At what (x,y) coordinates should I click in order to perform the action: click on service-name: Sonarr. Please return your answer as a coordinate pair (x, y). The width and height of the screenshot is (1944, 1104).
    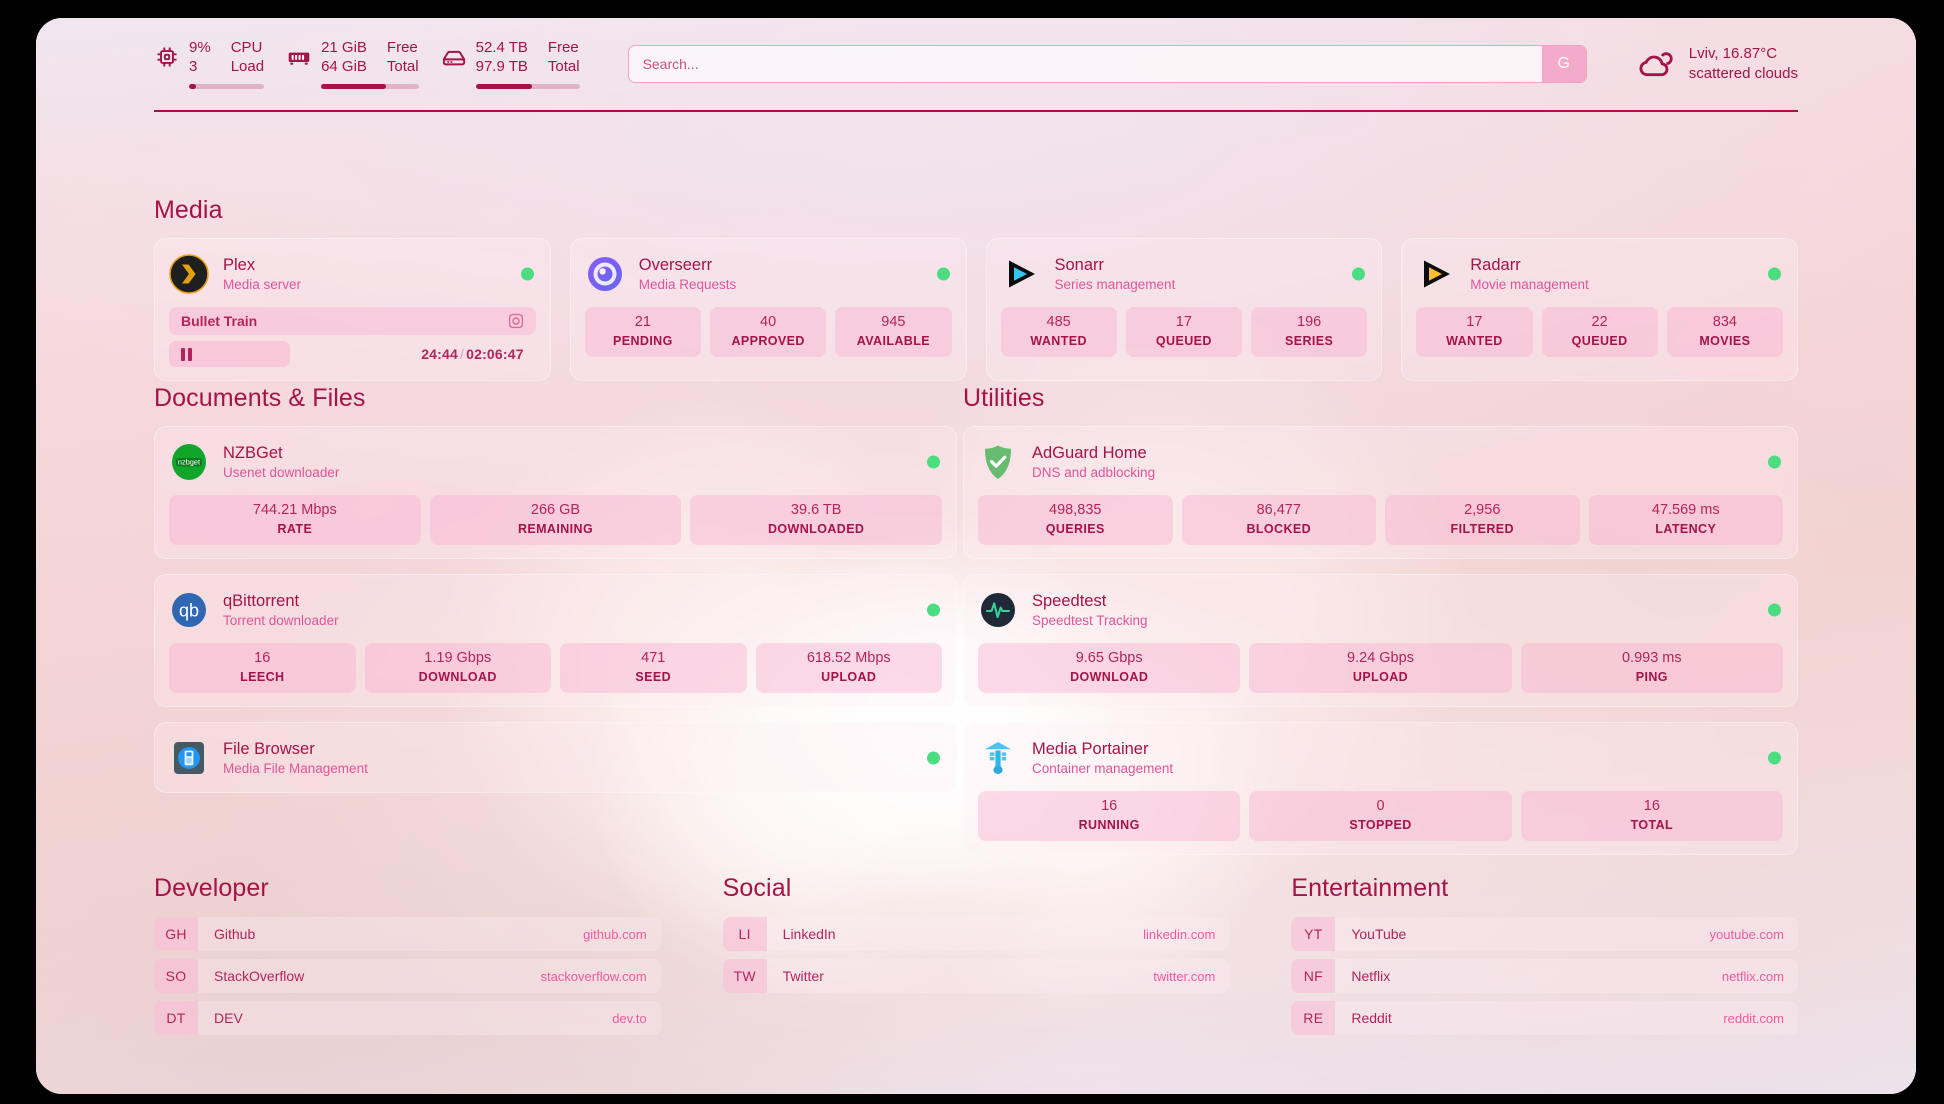
    Looking at the image, I should click on (1079, 264).